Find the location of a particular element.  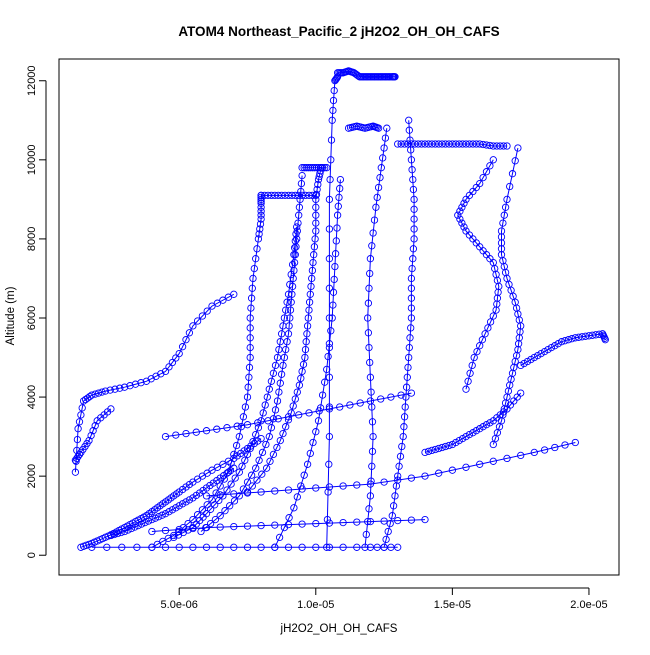

x-tick-label: 2.0e-05 is located at coordinates (588, 605).